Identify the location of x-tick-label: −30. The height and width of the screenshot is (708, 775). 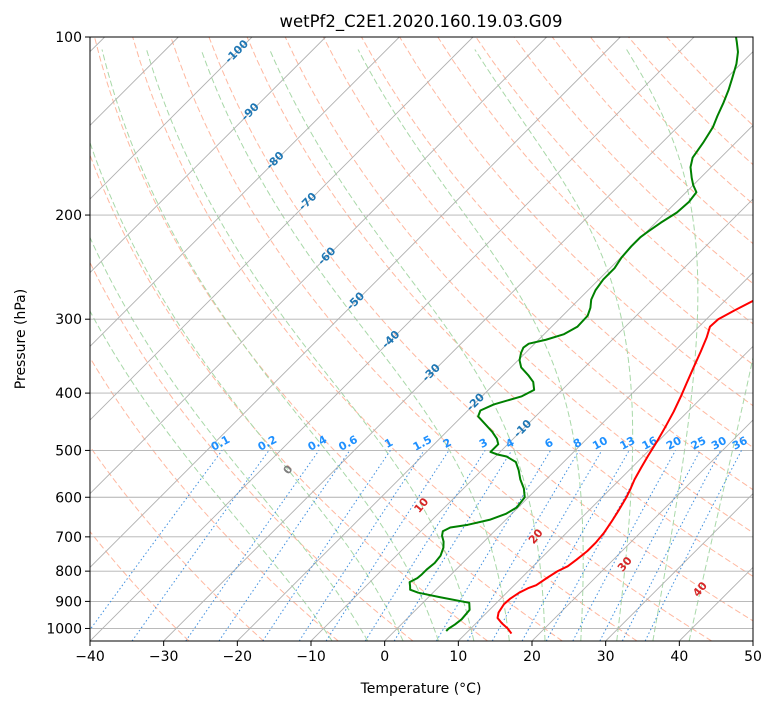
(164, 657).